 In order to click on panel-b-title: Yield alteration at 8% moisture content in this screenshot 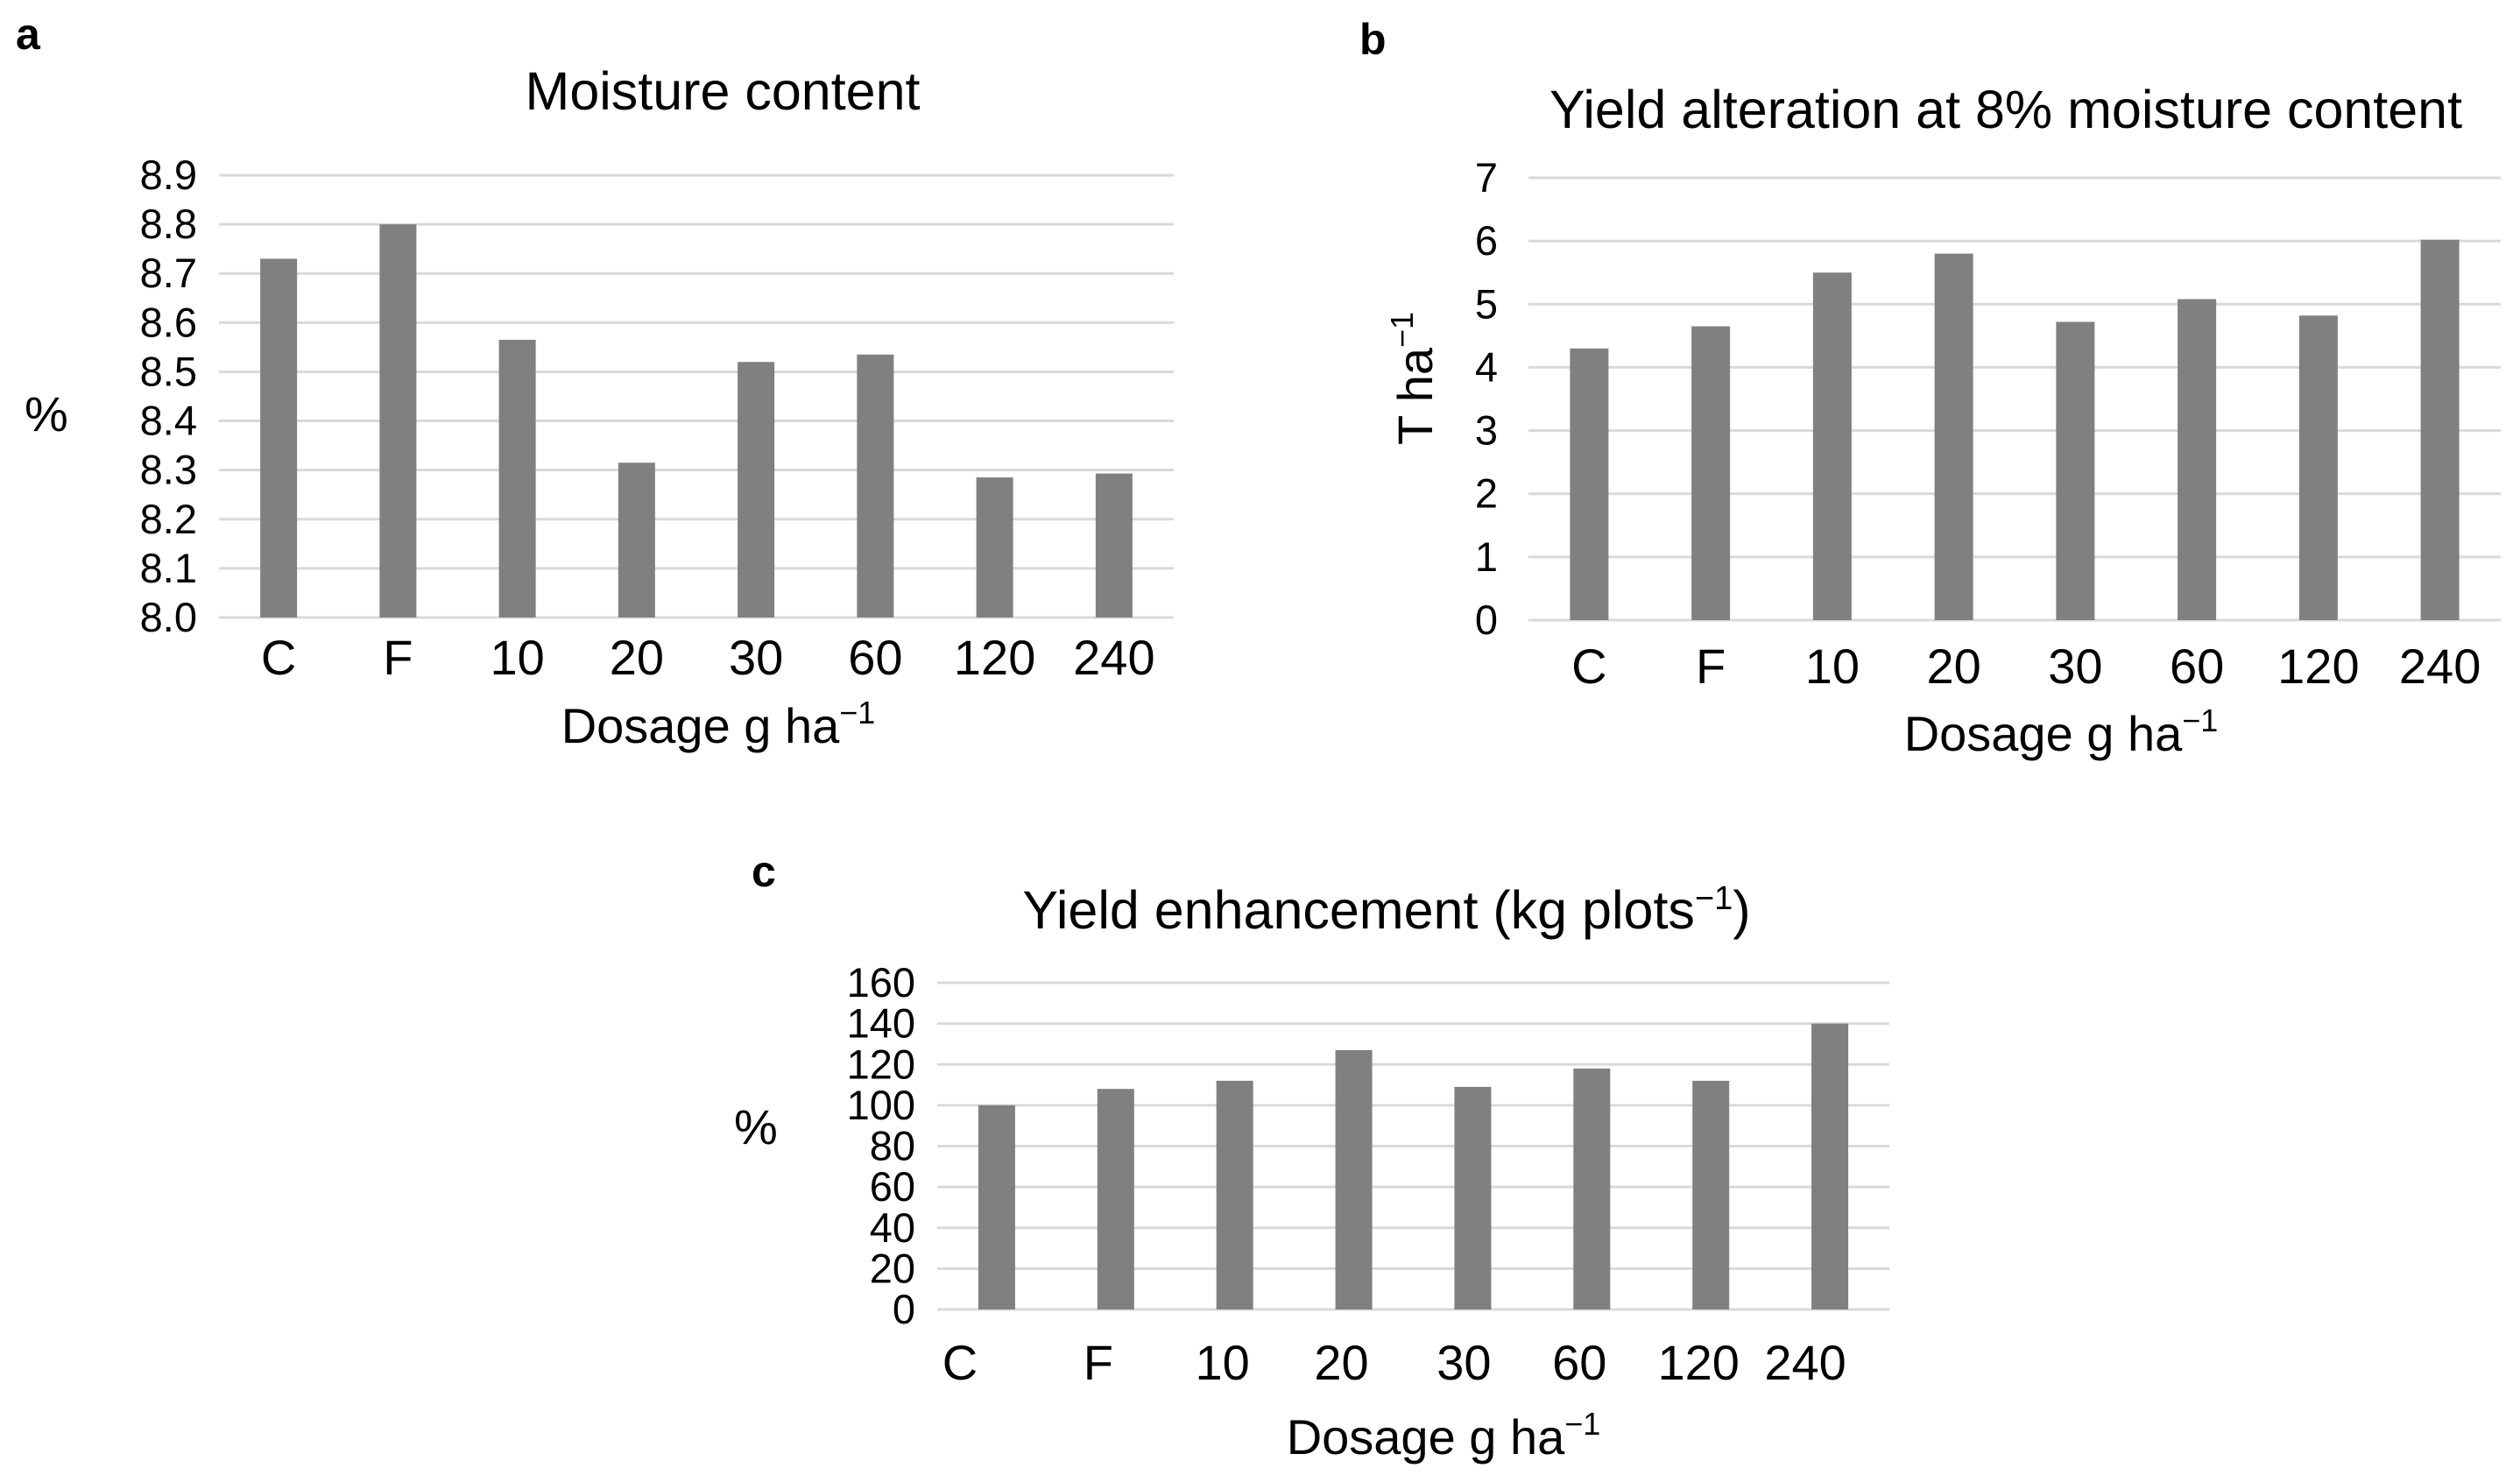, I will do `click(2005, 109)`.